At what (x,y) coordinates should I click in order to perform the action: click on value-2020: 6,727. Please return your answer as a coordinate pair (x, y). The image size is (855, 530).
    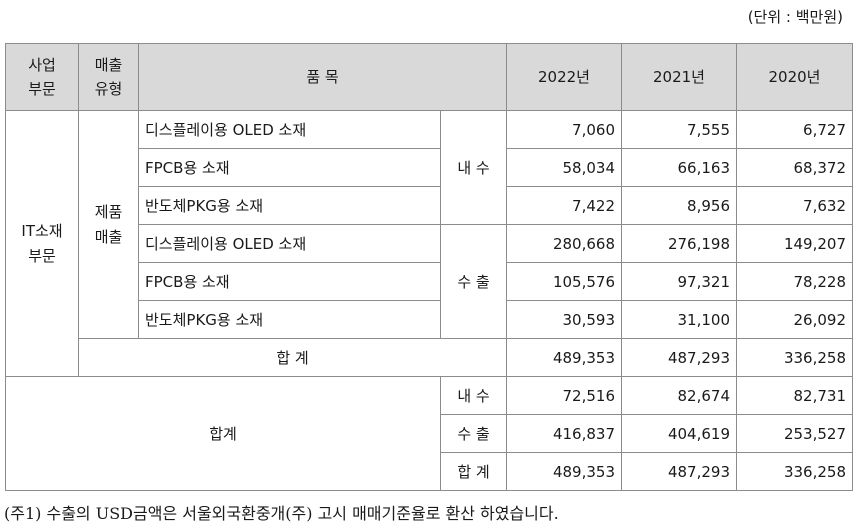
    Looking at the image, I should click on (794, 129).